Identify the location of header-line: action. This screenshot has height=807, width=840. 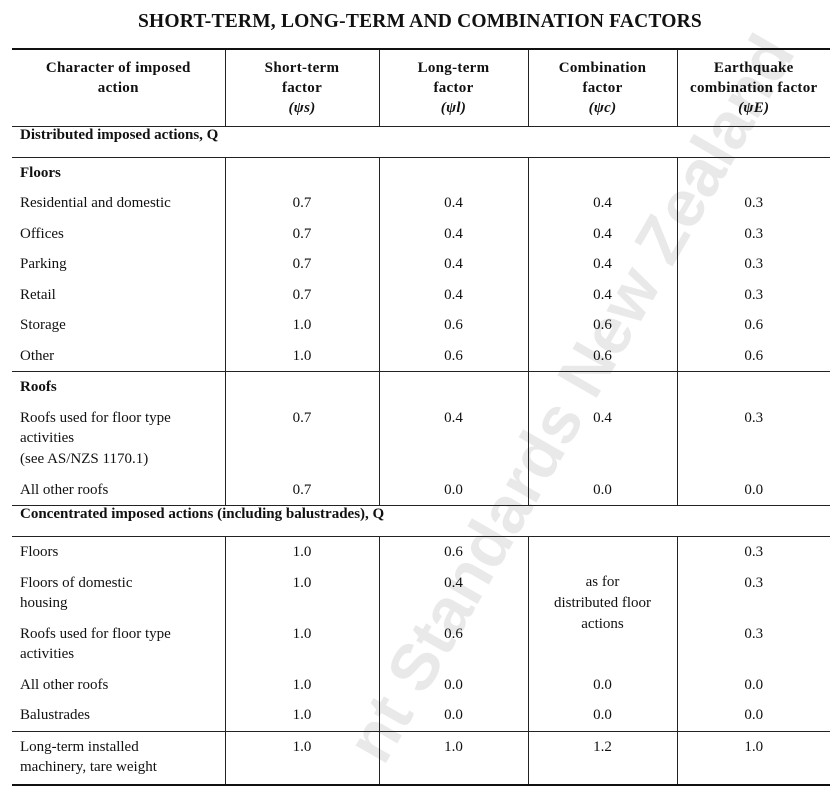
(118, 88).